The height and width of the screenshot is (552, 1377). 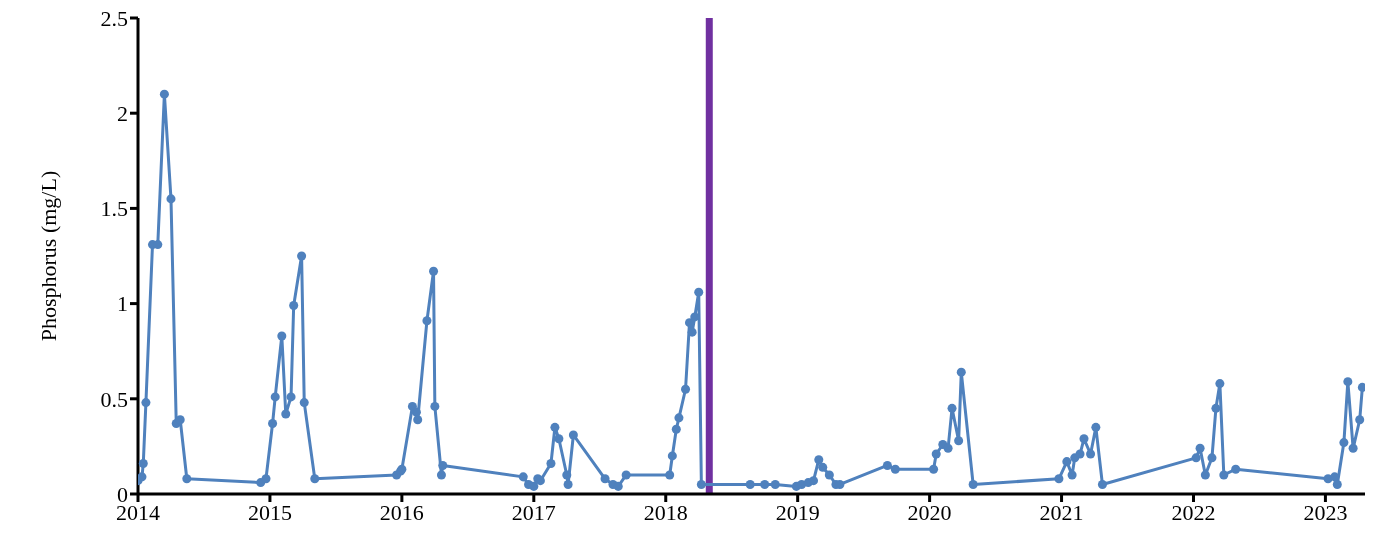 I want to click on x-tick-label: 2023, so click(x=1325, y=512).